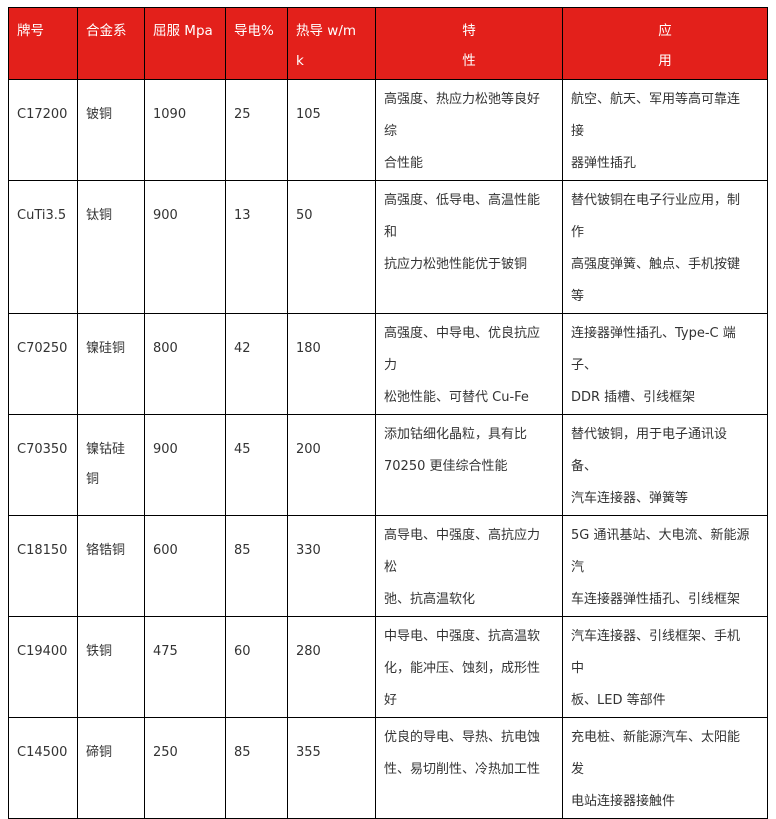 This screenshot has width=776, height=819. What do you see at coordinates (326, 31) in the screenshot?
I see `header-line: 热导 w/m` at bounding box center [326, 31].